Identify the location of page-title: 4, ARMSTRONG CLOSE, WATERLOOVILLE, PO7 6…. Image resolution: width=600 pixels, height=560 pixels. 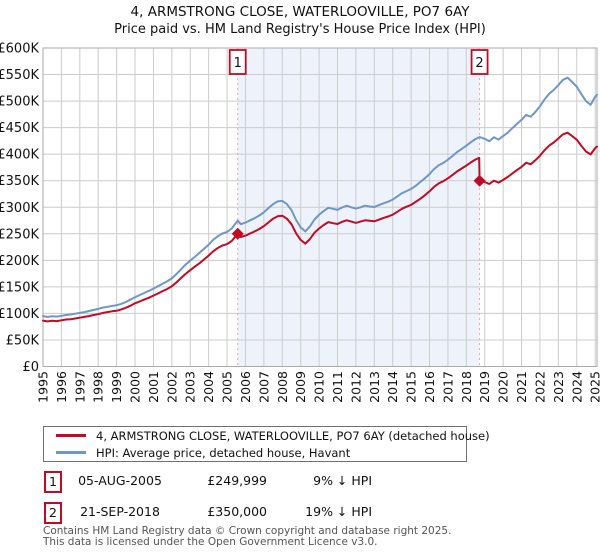
(300, 12).